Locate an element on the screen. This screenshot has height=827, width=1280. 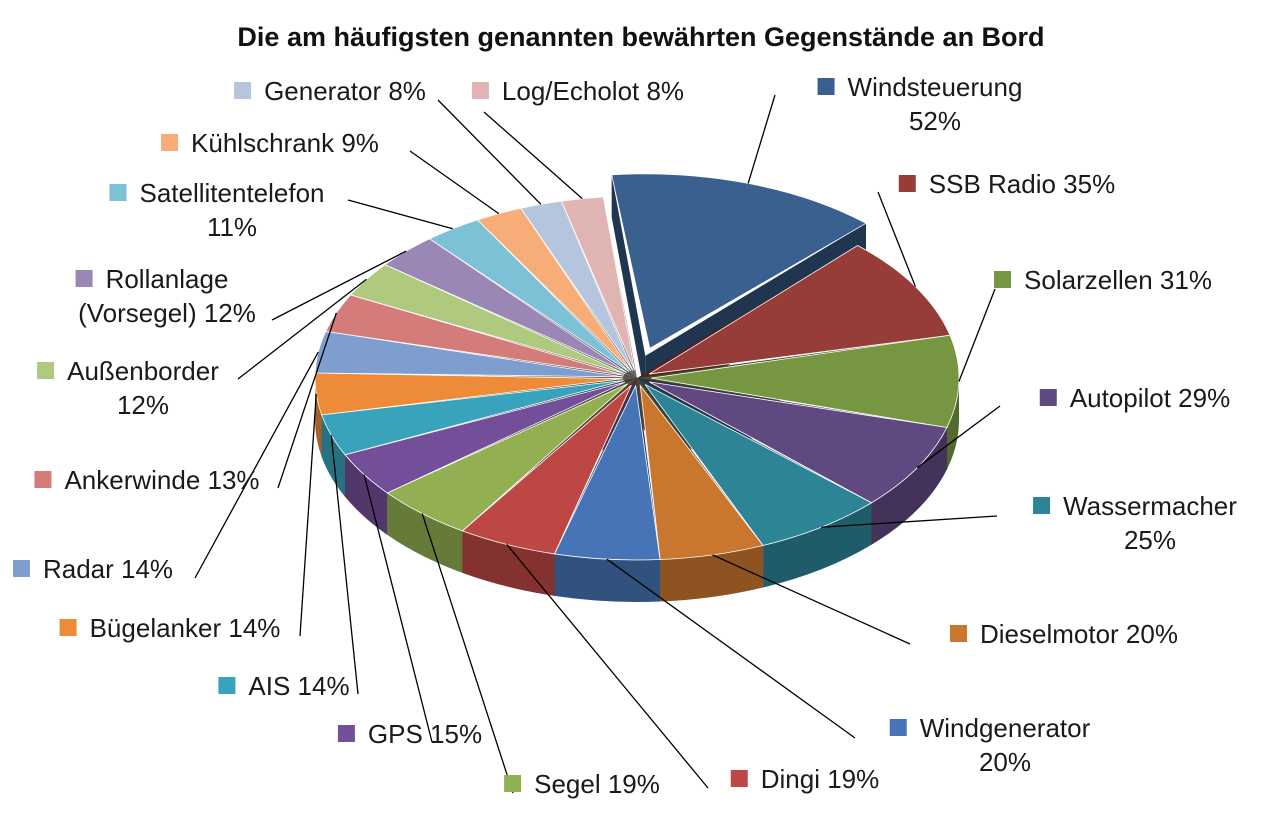
data-label: Autopilot 29% is located at coordinates (1150, 398).